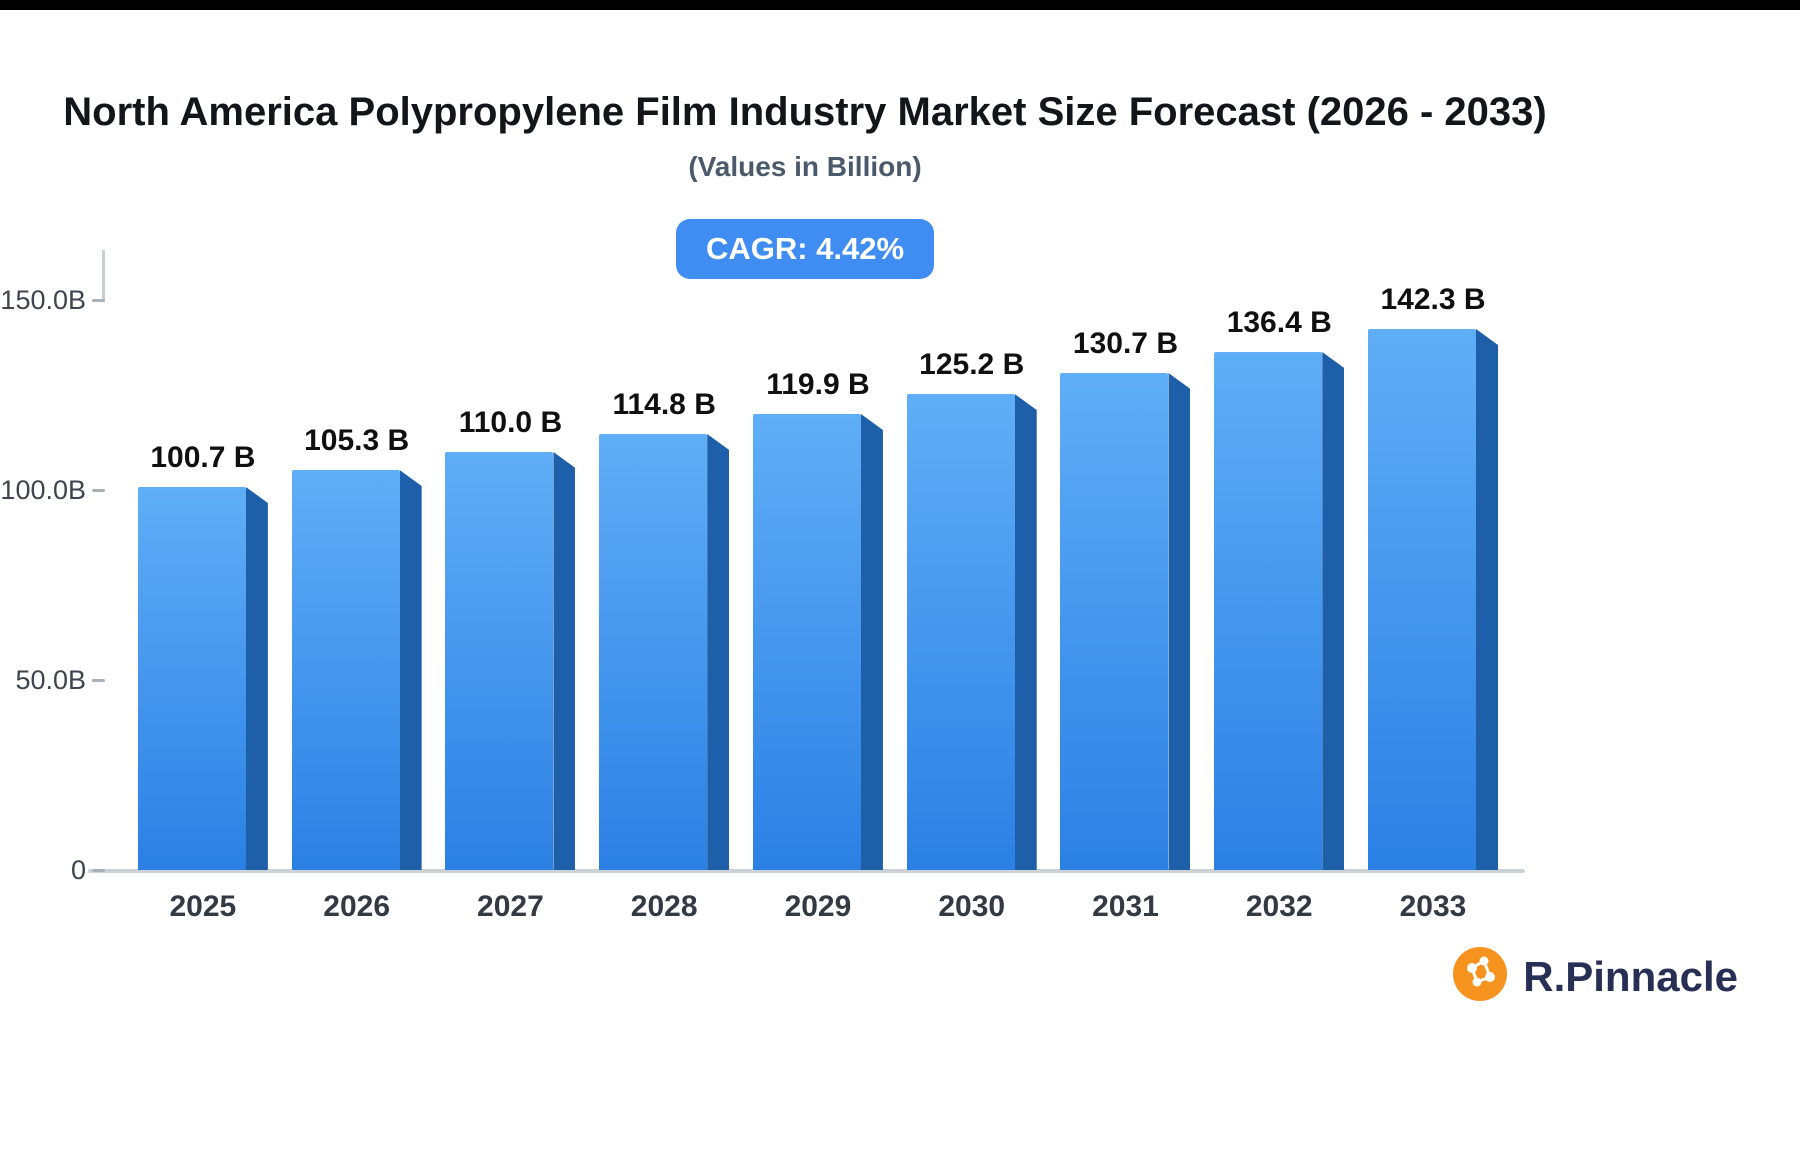 The width and height of the screenshot is (1800, 1156). Describe the element at coordinates (510, 906) in the screenshot. I see `x-axis-label: 2027` at that location.